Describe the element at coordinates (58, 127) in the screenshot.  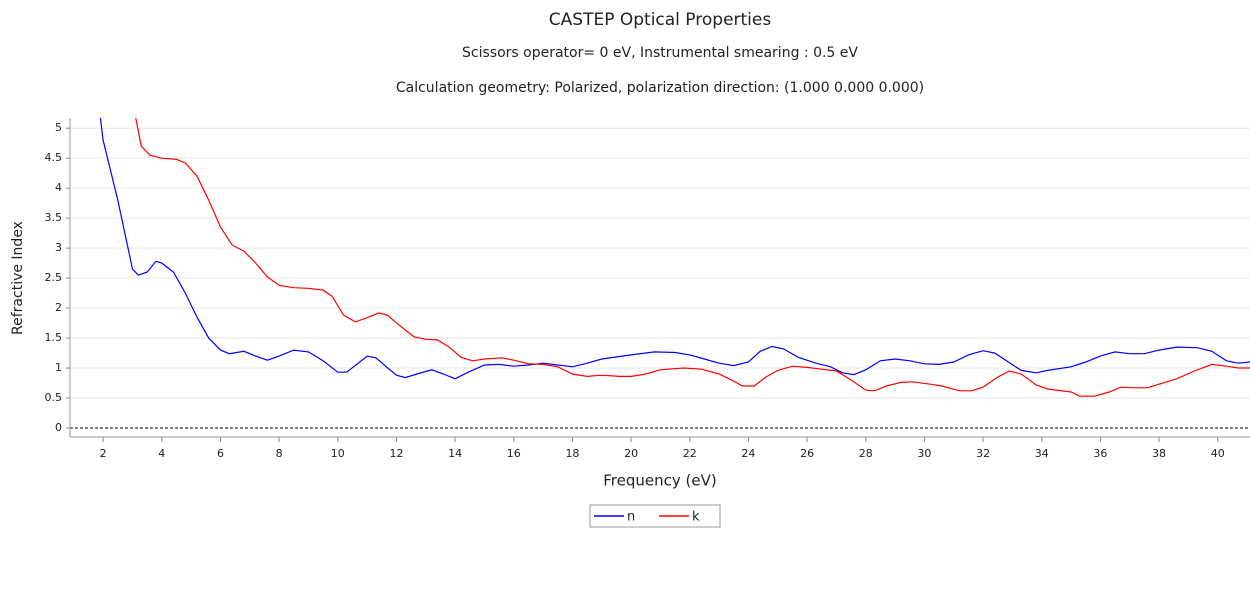
I see `y-tick-label: 5` at that location.